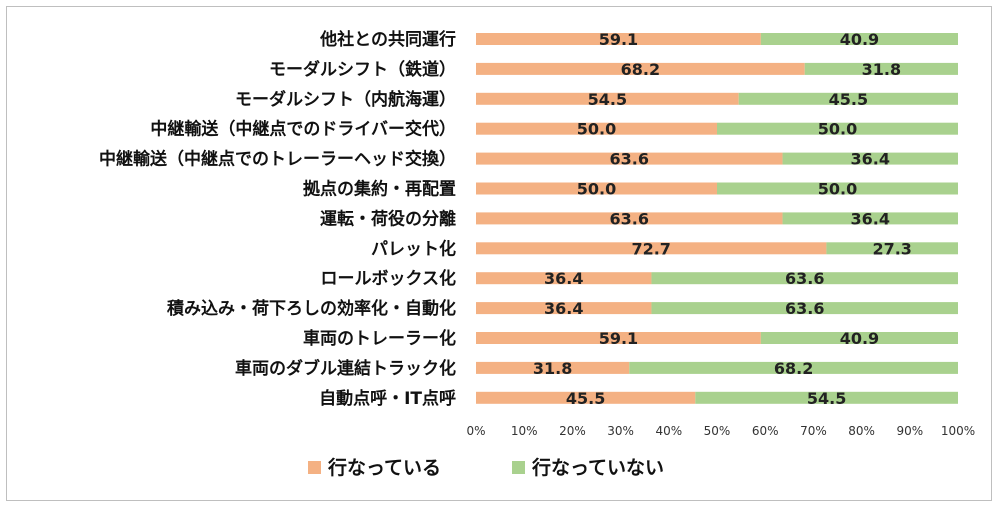  I want to click on category-label: 車両のダブル連結トラック化, so click(345, 368).